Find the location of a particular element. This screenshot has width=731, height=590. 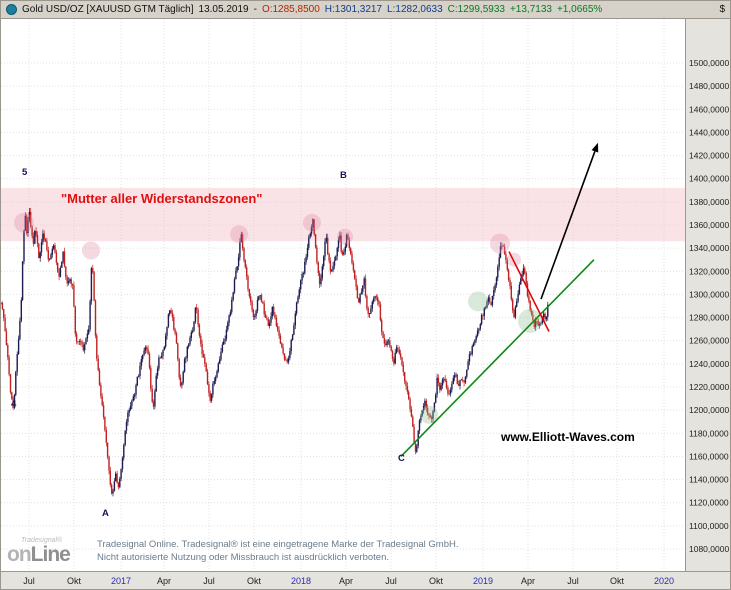

y-axis-tick-label: 1240,0000 is located at coordinates (709, 364).